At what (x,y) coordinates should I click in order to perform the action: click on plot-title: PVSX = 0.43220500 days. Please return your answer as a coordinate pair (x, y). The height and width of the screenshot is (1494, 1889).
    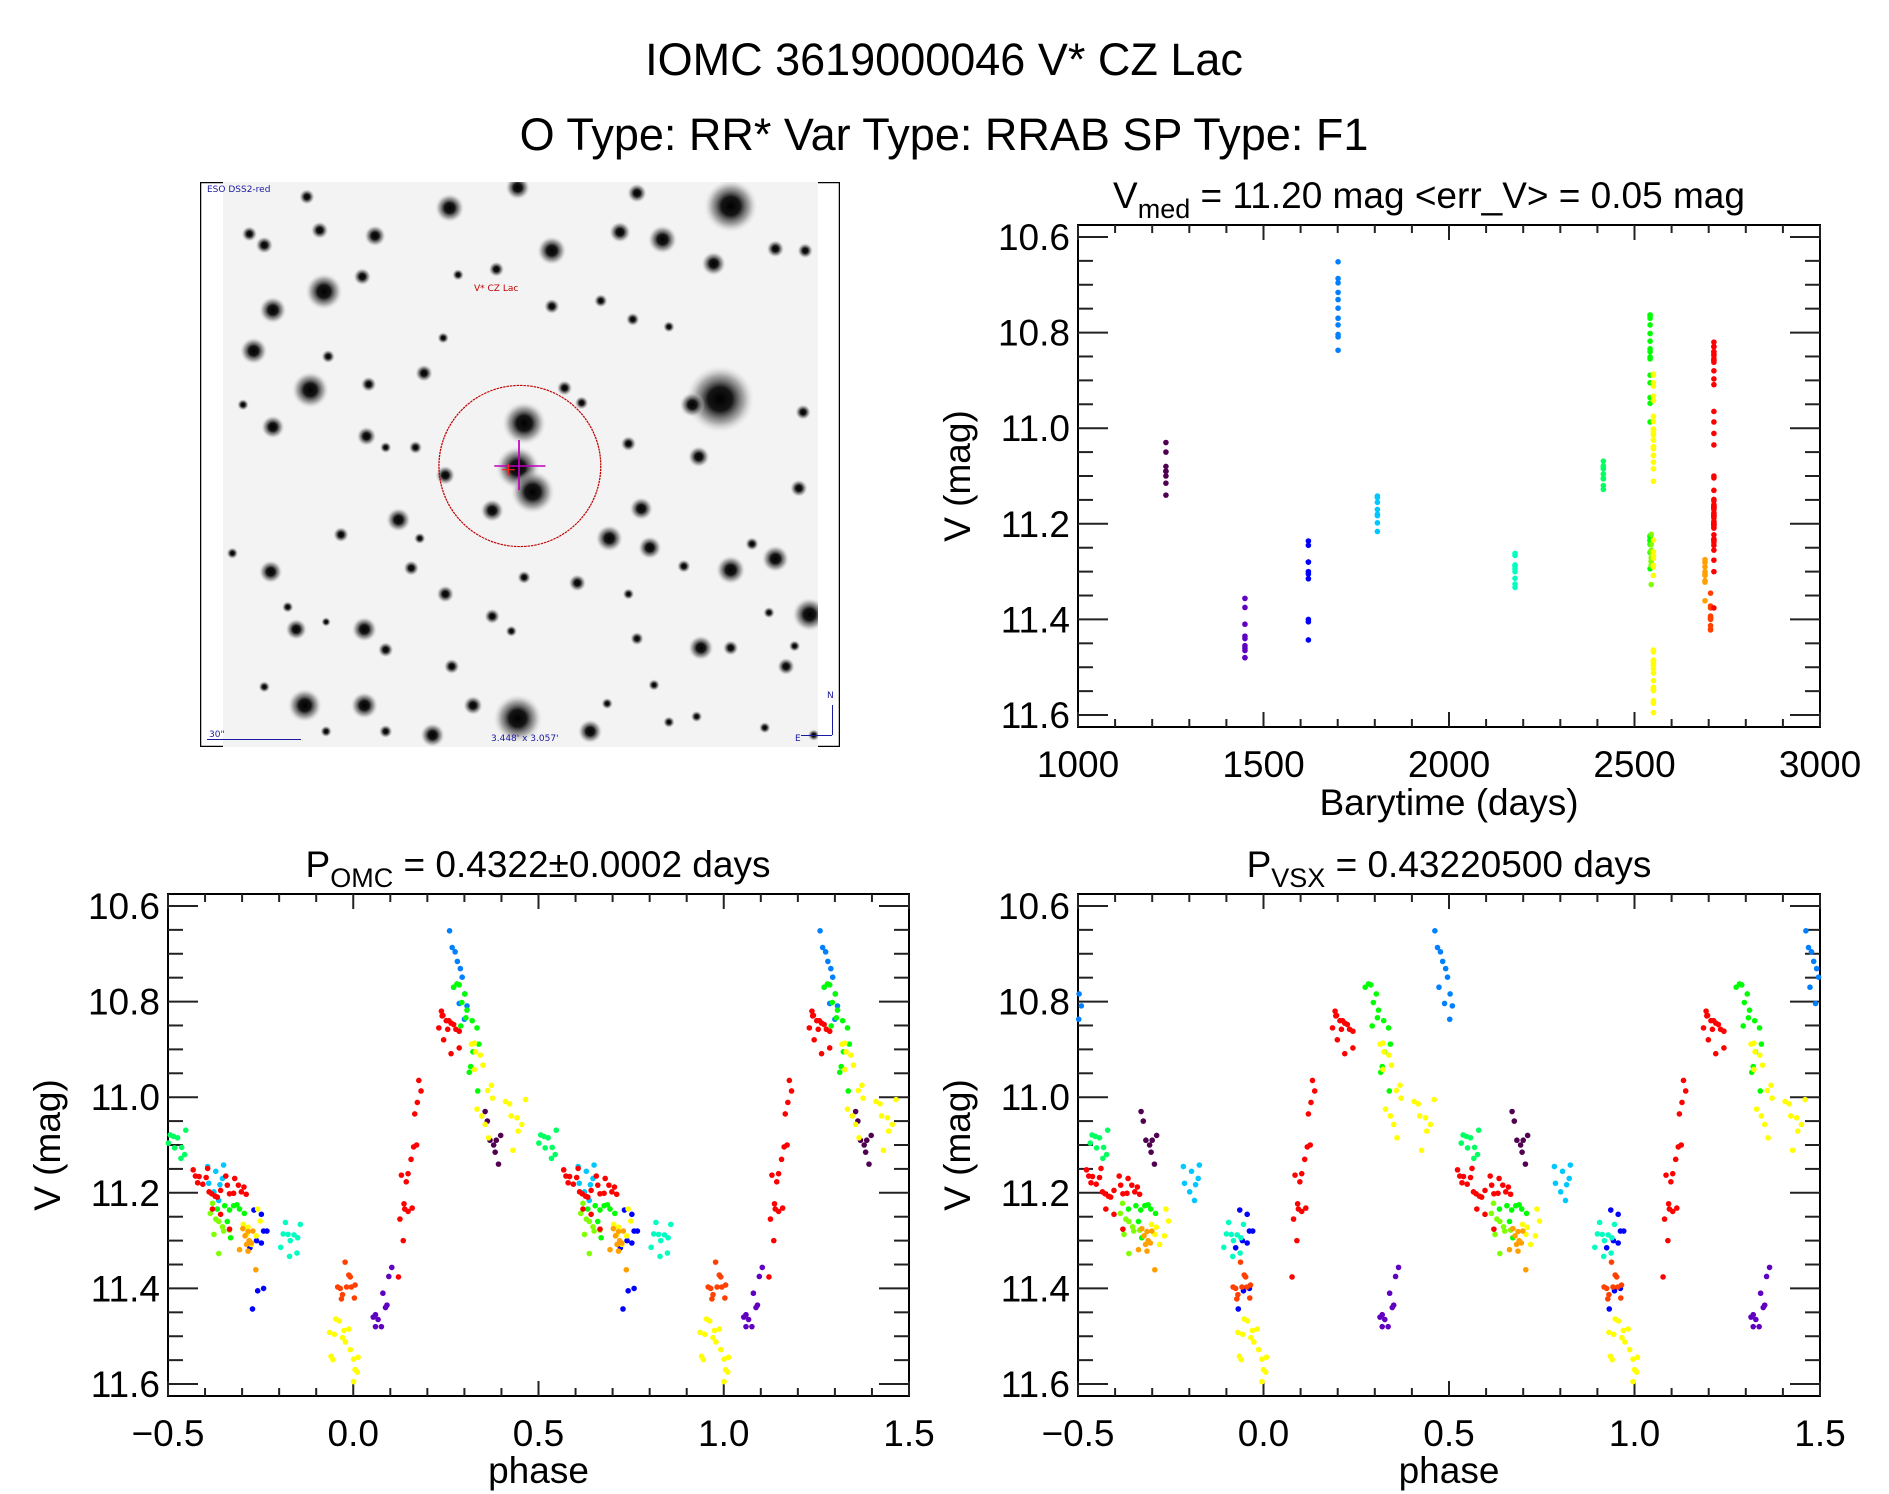
    Looking at the image, I should click on (1449, 868).